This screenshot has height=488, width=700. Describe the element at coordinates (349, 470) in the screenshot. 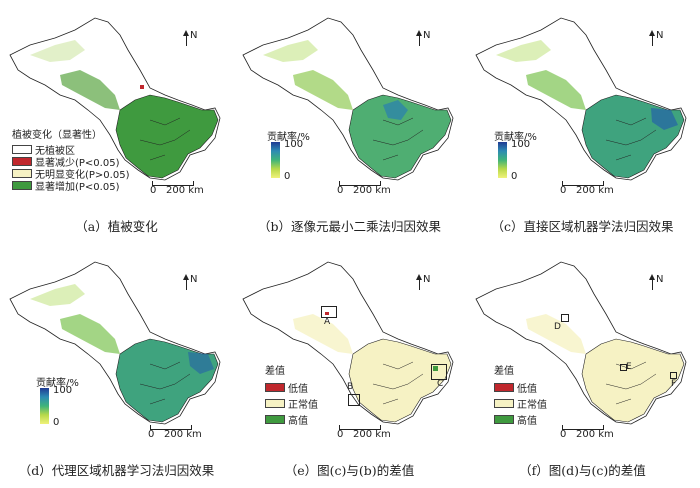

I see `caption-e: （e）图(c)与(b)的差值` at that location.